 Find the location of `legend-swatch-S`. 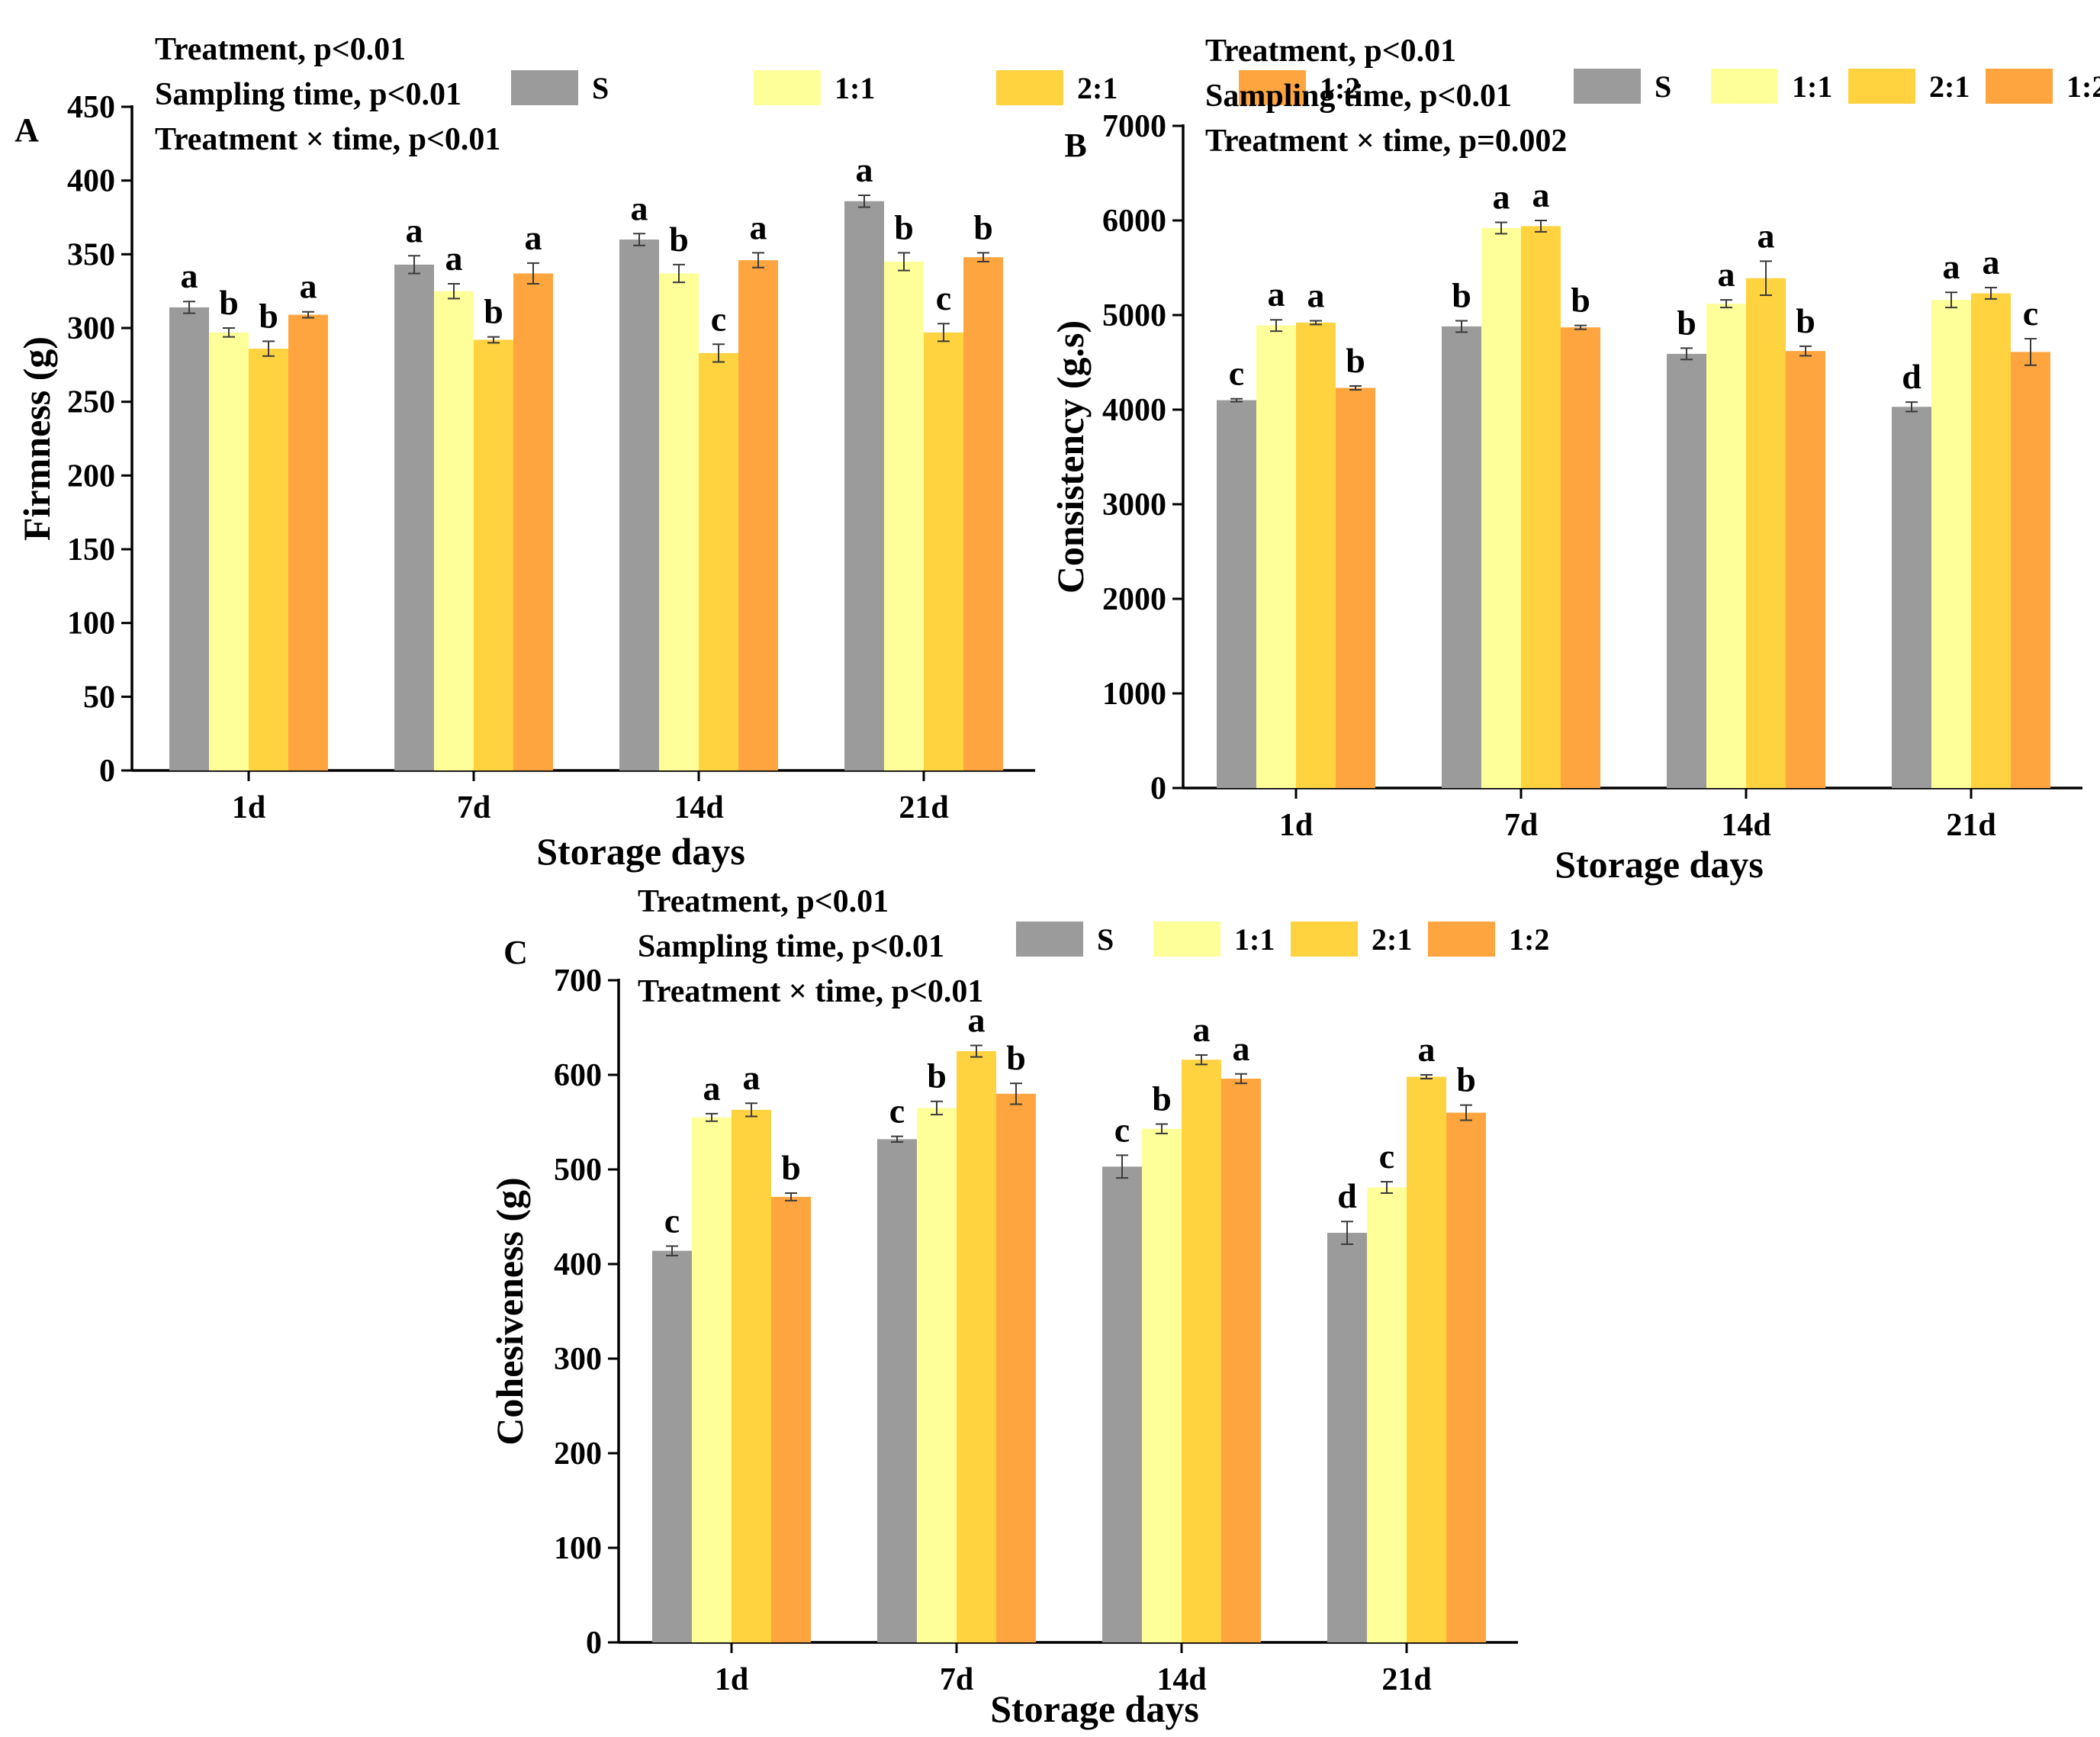

legend-swatch-S is located at coordinates (1049, 939).